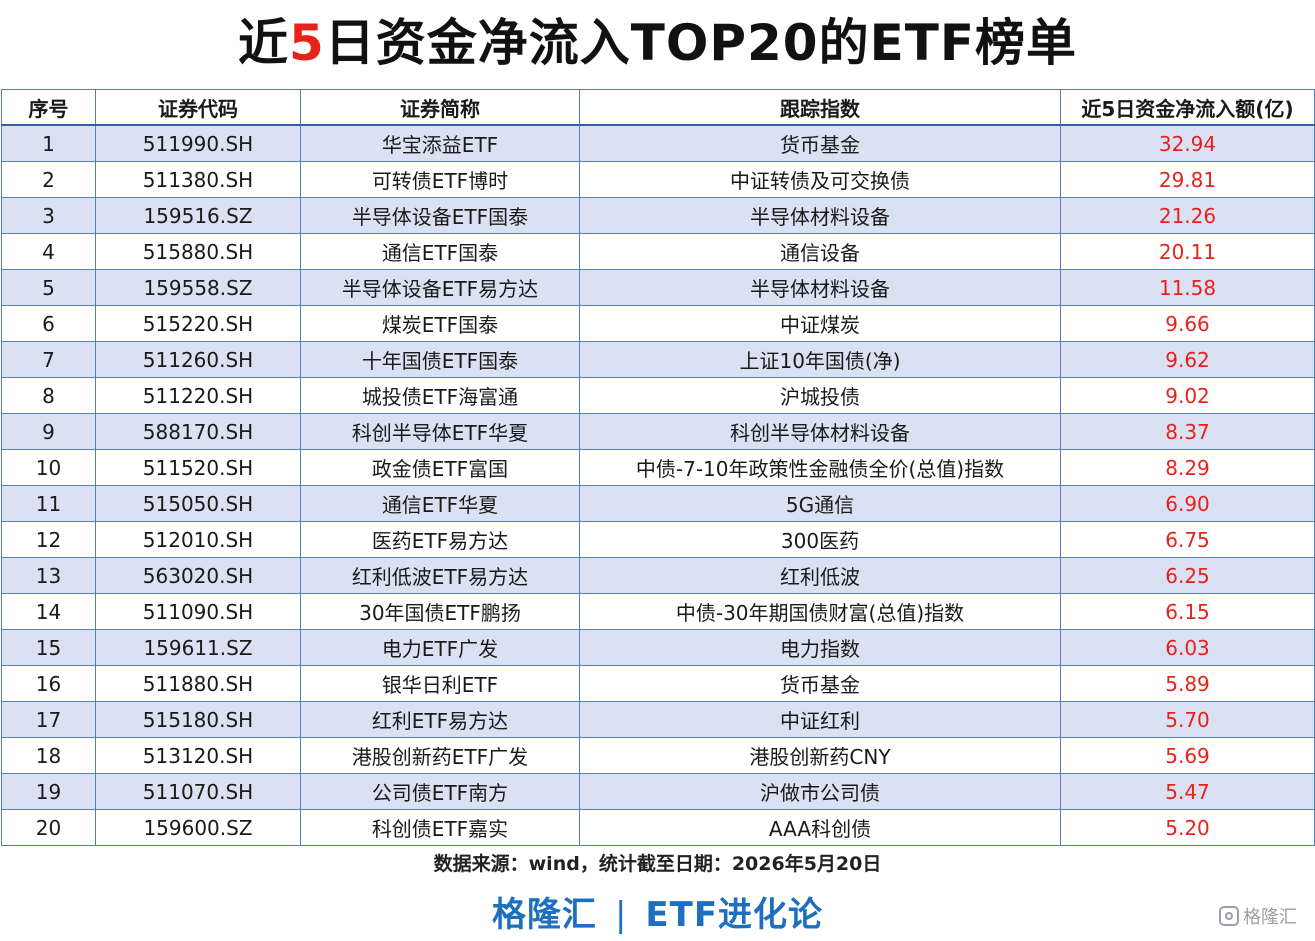 This screenshot has width=1315, height=941. Describe the element at coordinates (440, 539) in the screenshot. I see `cell-name: 医药ETF易方达` at that location.